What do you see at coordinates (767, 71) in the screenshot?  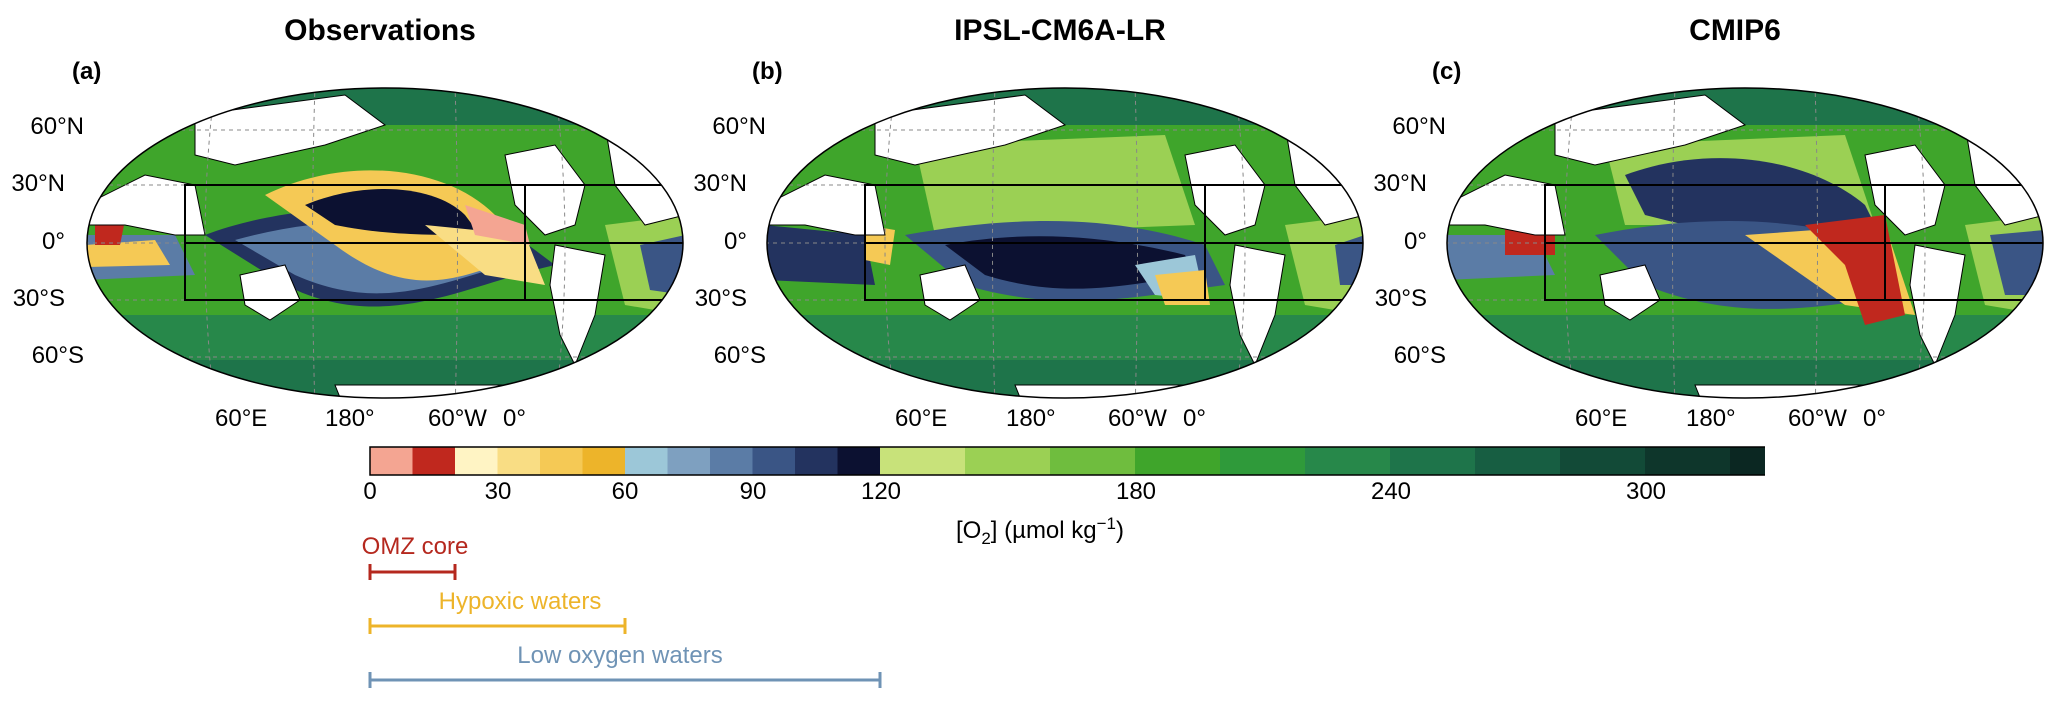 I see `panel-letter-b: (b)` at bounding box center [767, 71].